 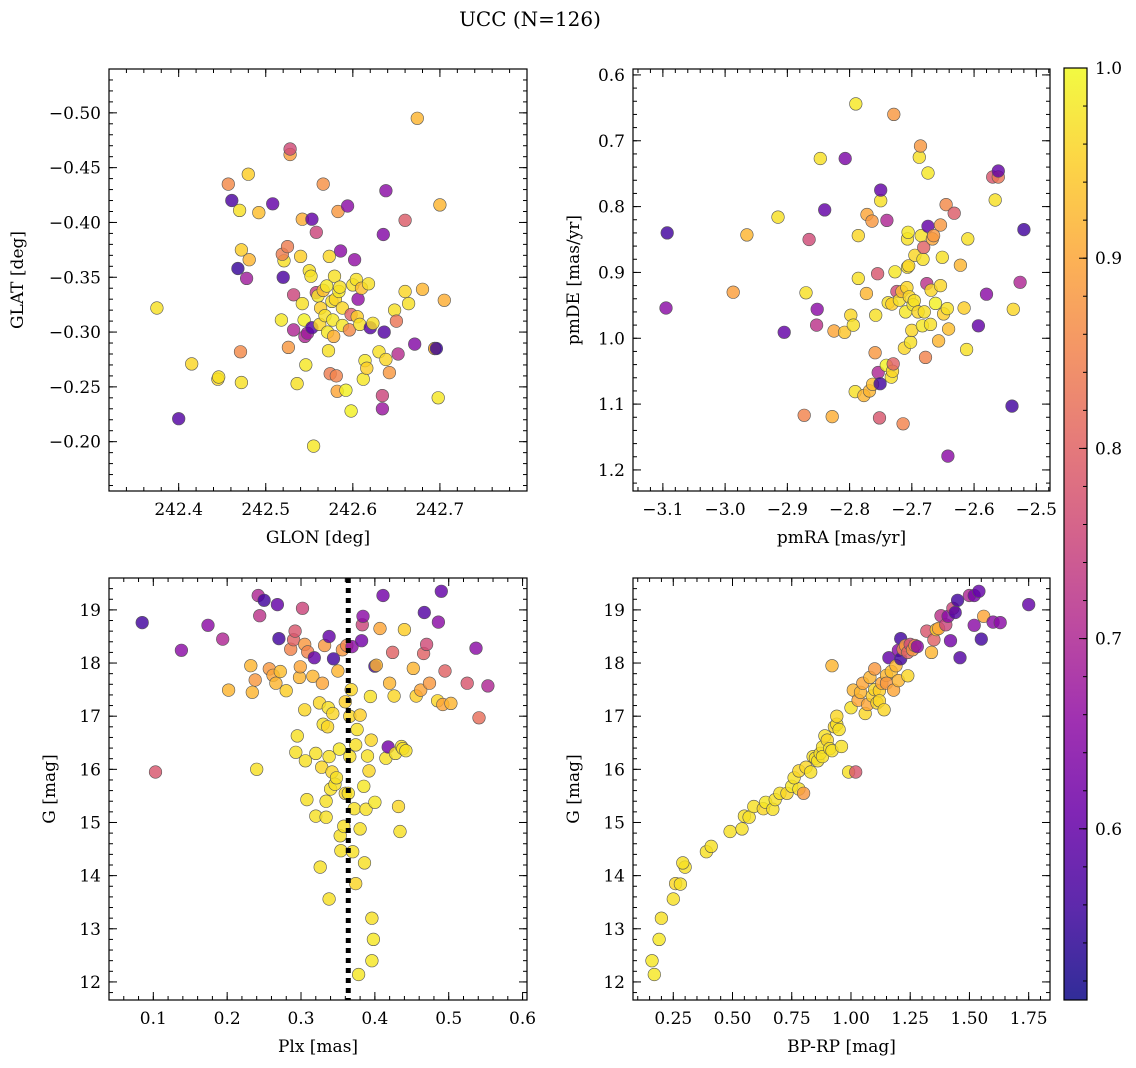 What do you see at coordinates (614, 823) in the screenshot?
I see `y-tick-label: 15` at bounding box center [614, 823].